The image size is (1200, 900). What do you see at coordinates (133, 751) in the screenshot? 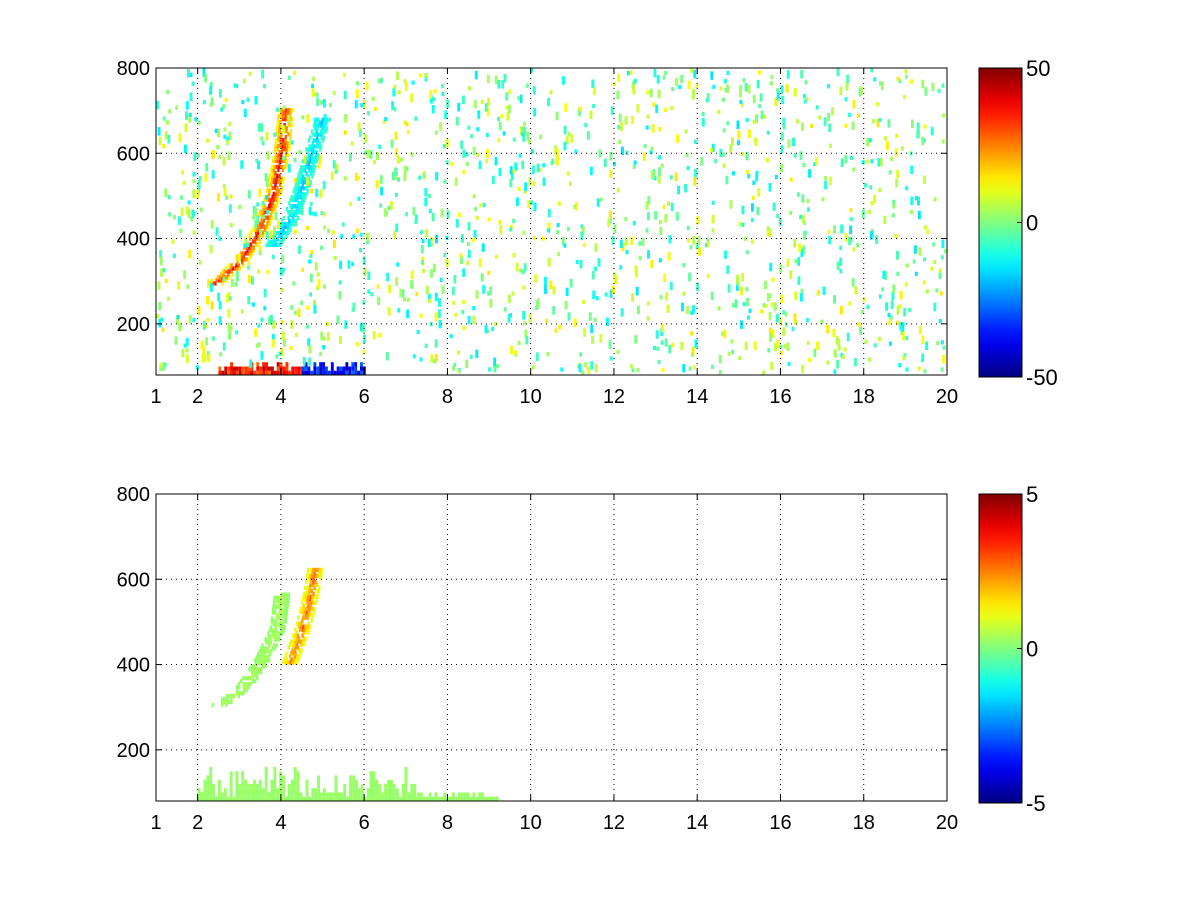
I see `y-tick-label: 200` at bounding box center [133, 751].